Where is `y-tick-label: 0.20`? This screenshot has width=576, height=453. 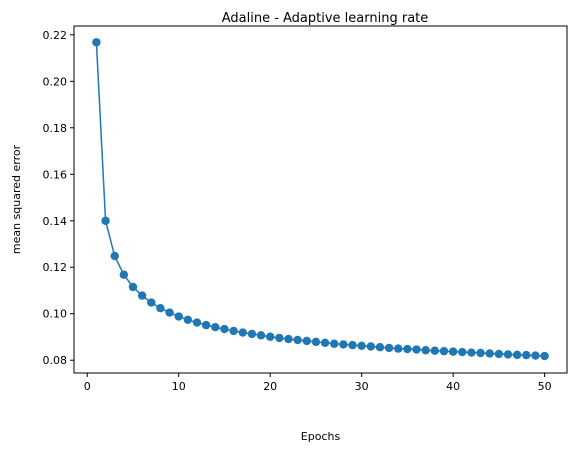 y-tick-label: 0.20 is located at coordinates (55, 81).